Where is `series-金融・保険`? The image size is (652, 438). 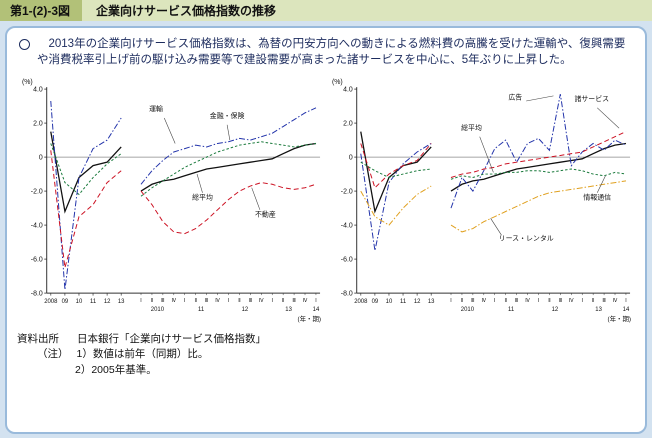
series-金融・保険 is located at coordinates (228, 168).